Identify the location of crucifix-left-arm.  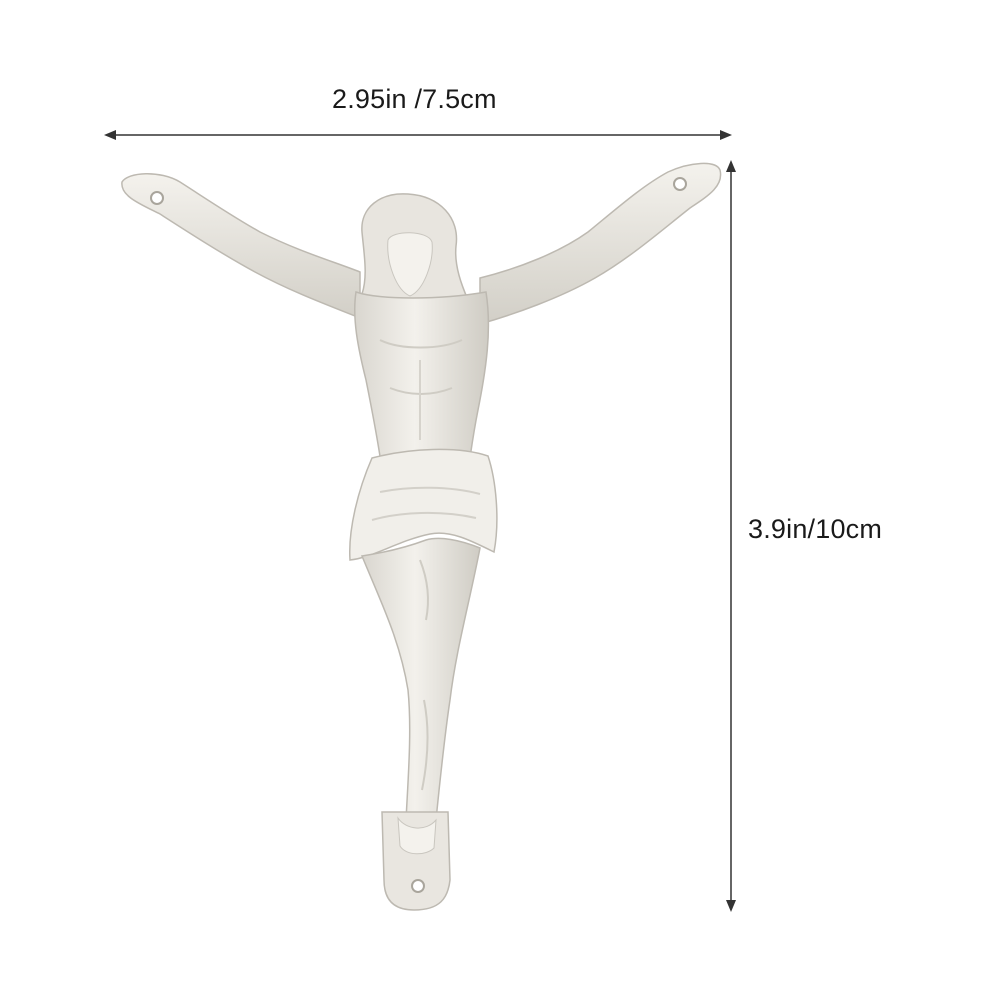
(241, 246).